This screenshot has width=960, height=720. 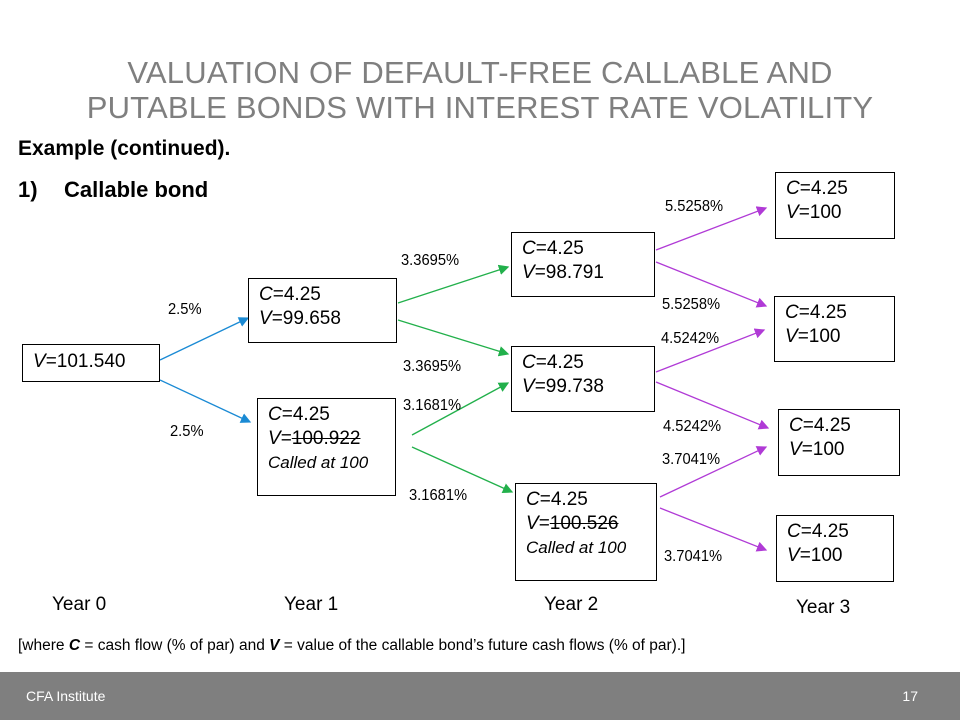 What do you see at coordinates (480, 72) in the screenshot?
I see `title-line-1: VALUATION OF DEFAULT-FREE CALLABLE AND` at bounding box center [480, 72].